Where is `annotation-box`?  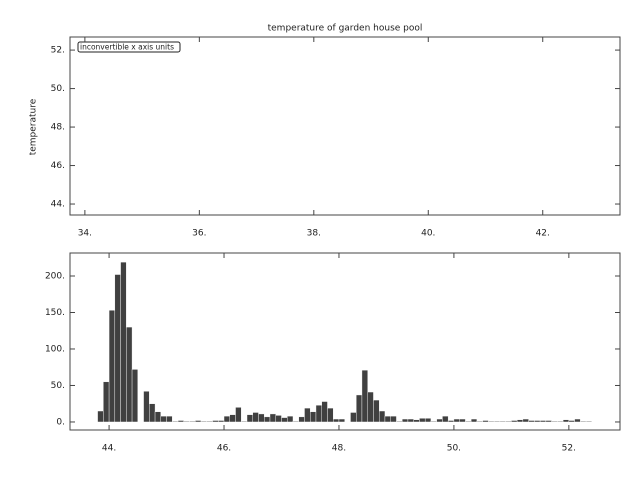
annotation-box is located at coordinates (129, 47).